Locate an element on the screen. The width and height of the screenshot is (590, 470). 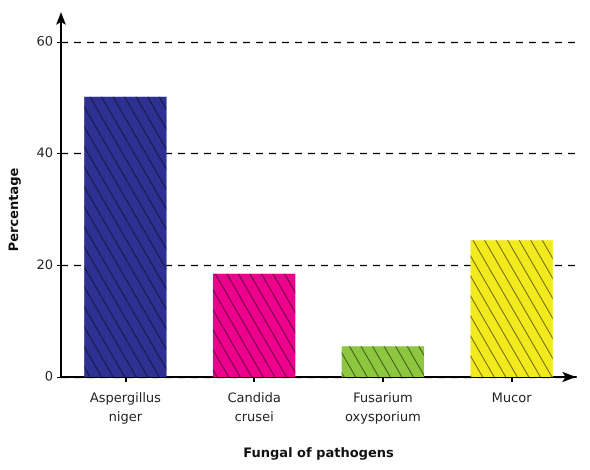
y-tick-label: 40 is located at coordinates (44, 154).